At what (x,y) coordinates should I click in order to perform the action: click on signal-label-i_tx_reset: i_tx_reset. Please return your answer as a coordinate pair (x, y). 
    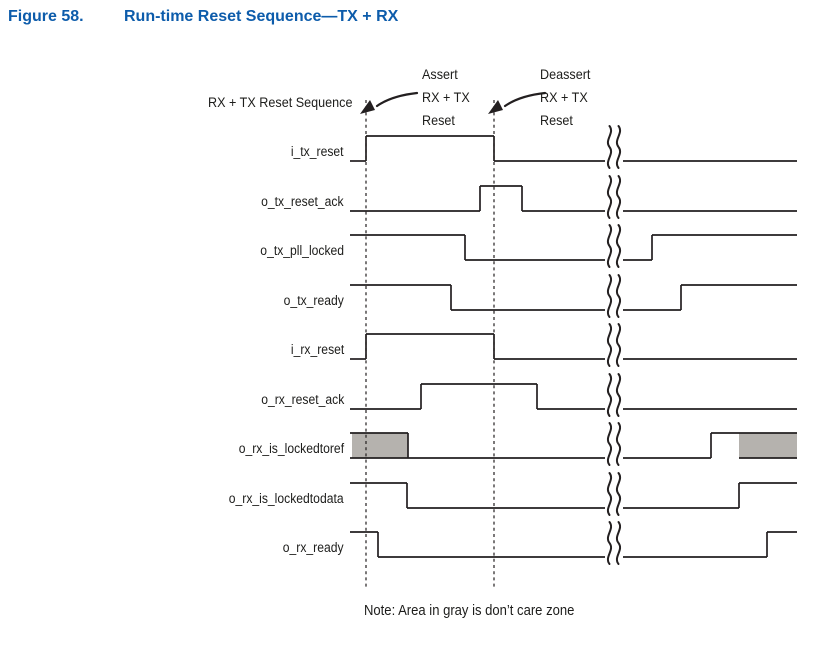
    Looking at the image, I should click on (314, 151).